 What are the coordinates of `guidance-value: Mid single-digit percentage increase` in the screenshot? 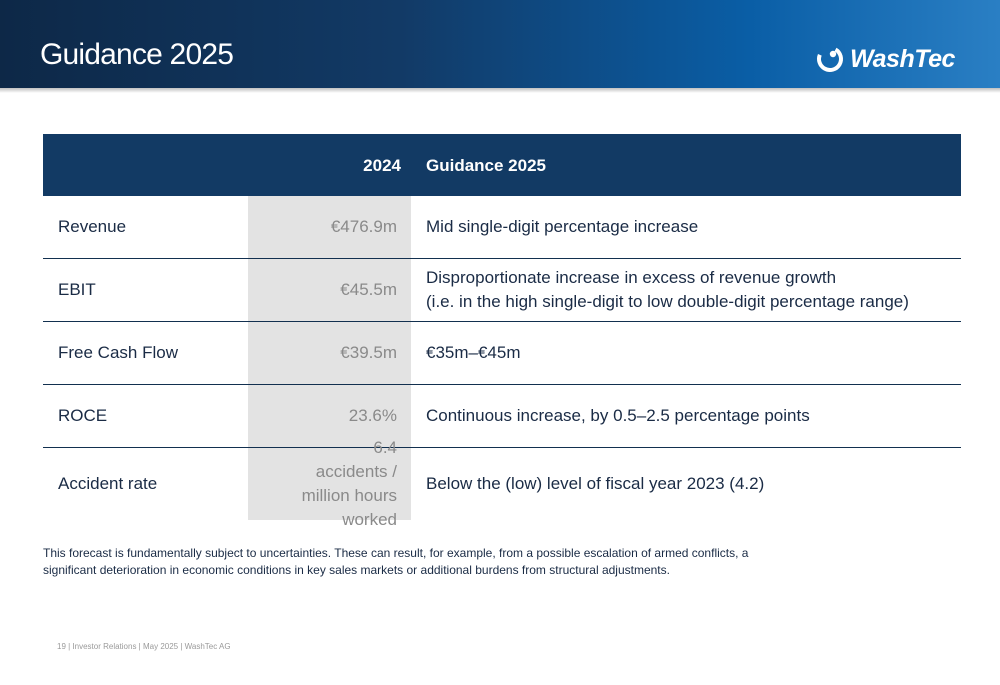 It's located at (562, 226).